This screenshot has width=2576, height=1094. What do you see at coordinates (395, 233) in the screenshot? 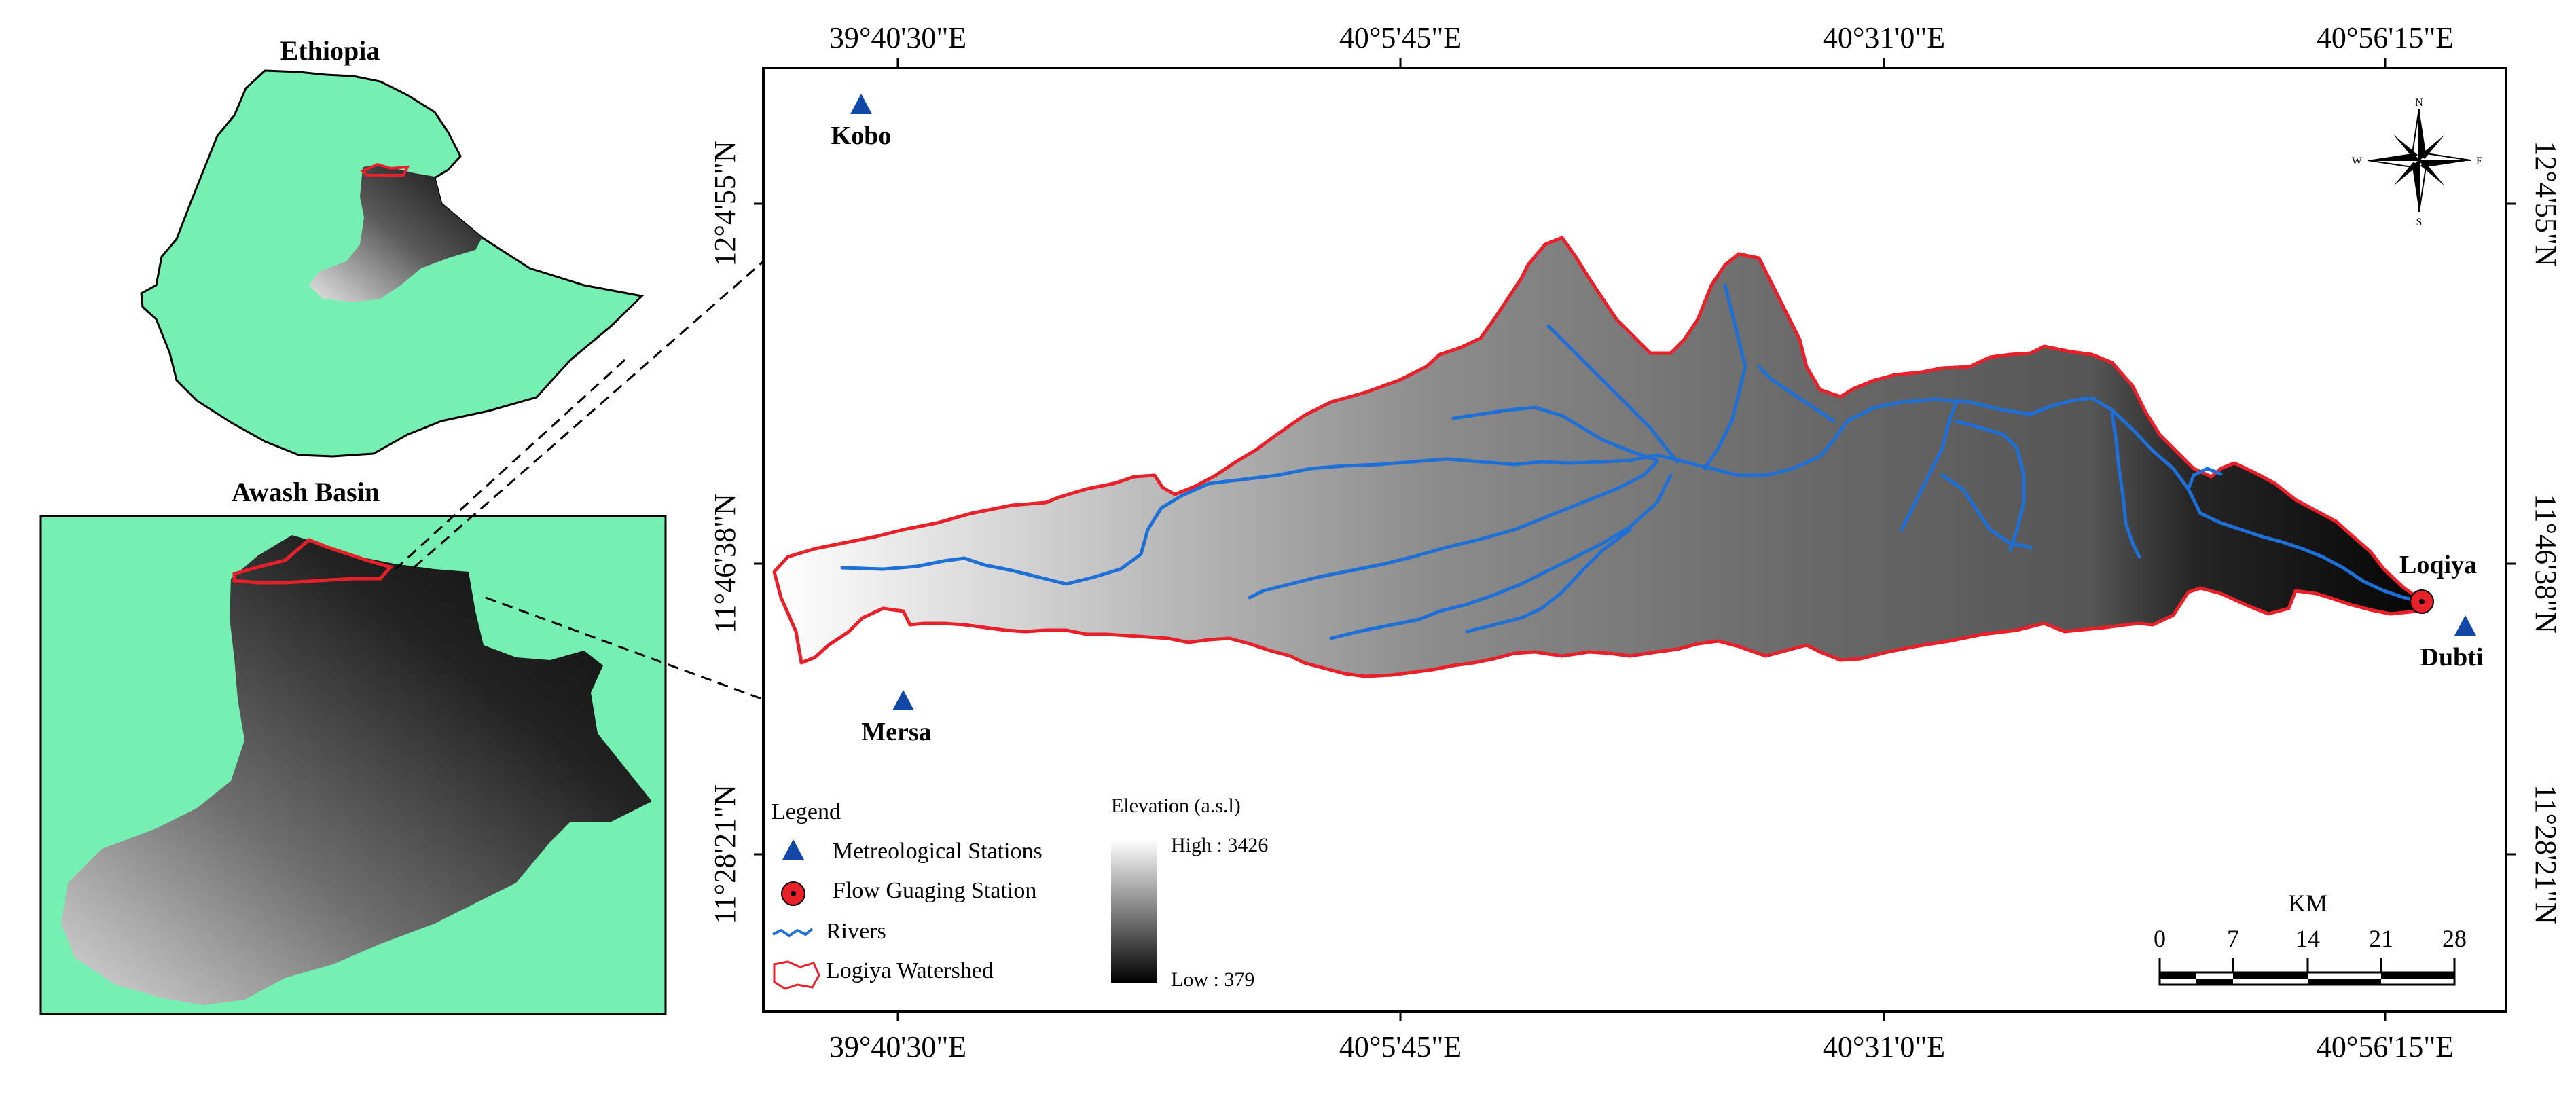
I see `ethiopia-awash-basin-shape` at bounding box center [395, 233].